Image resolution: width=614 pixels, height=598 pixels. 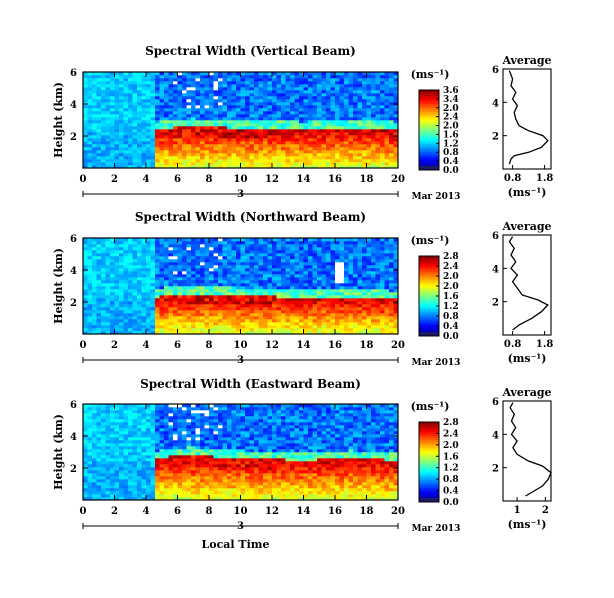 I want to click on panel-title: Spectral Width (Northward Beam), so click(x=250, y=217).